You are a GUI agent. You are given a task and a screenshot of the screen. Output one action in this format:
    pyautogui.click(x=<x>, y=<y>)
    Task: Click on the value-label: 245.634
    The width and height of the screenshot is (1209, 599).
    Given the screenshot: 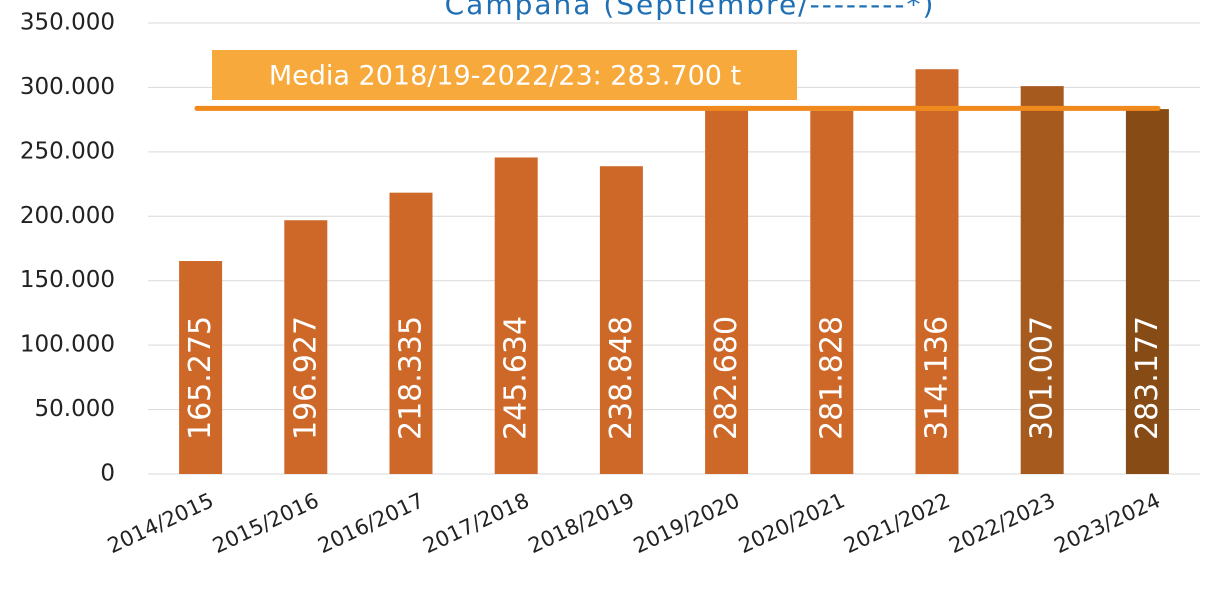 What is the action you would take?
    pyautogui.click(x=516, y=378)
    